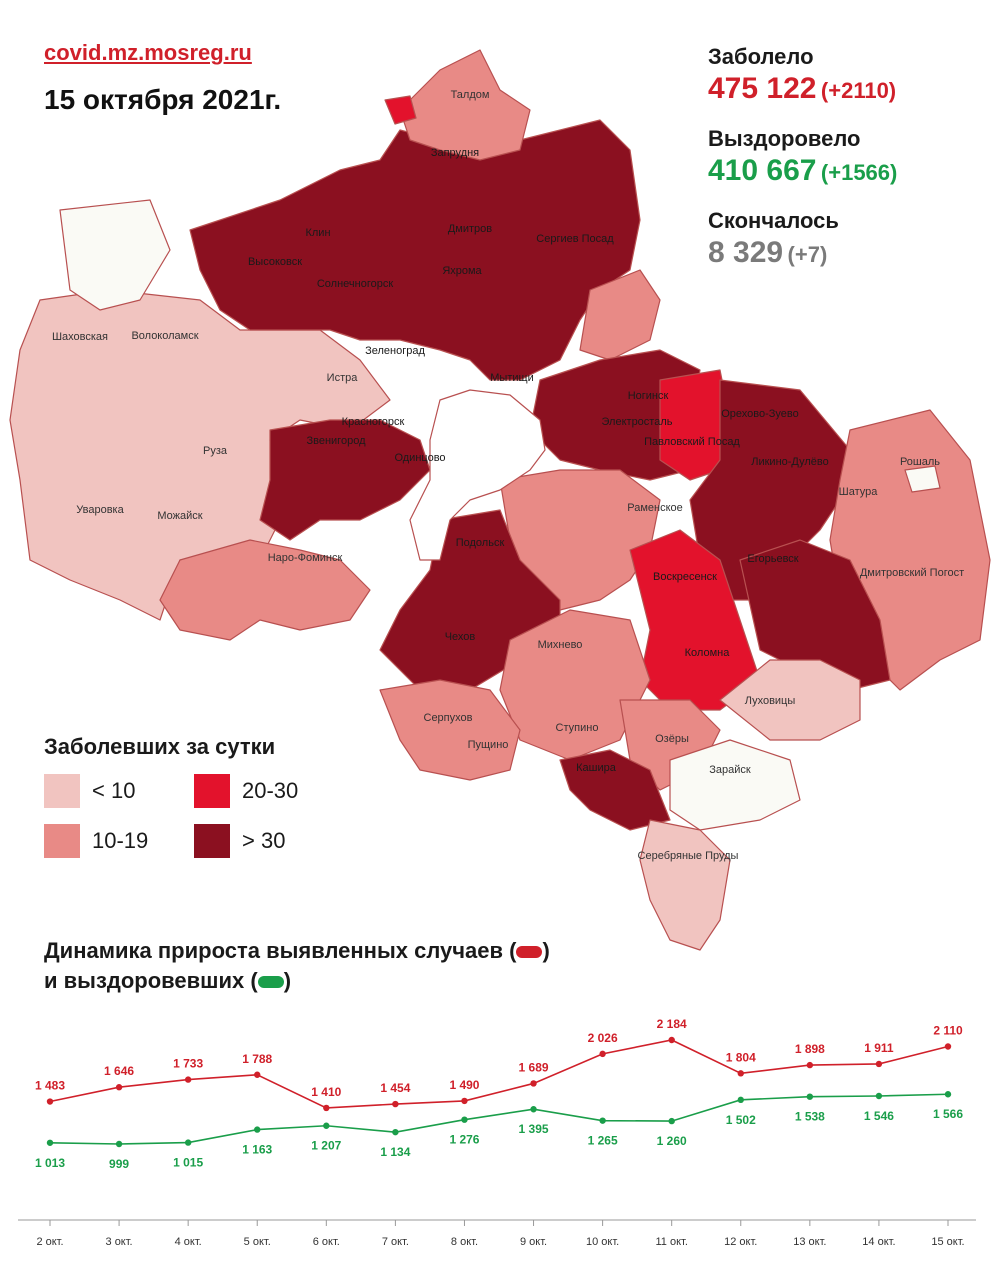 This screenshot has height=1280, width=994. I want to click on map-label: Солнечногорск, so click(355, 284).